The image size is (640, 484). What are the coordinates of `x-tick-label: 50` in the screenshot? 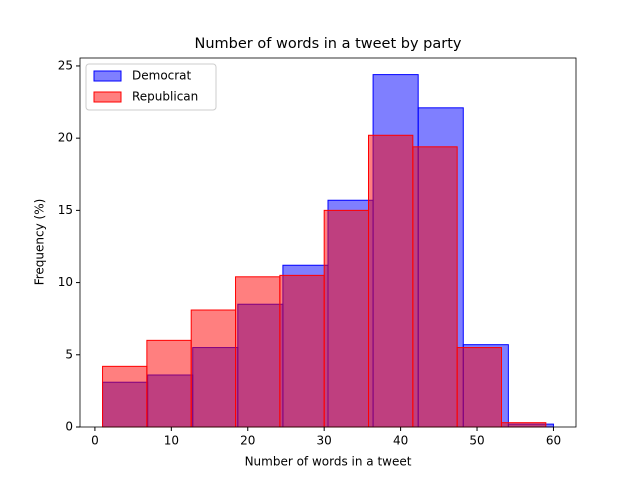 It's located at (476, 441).